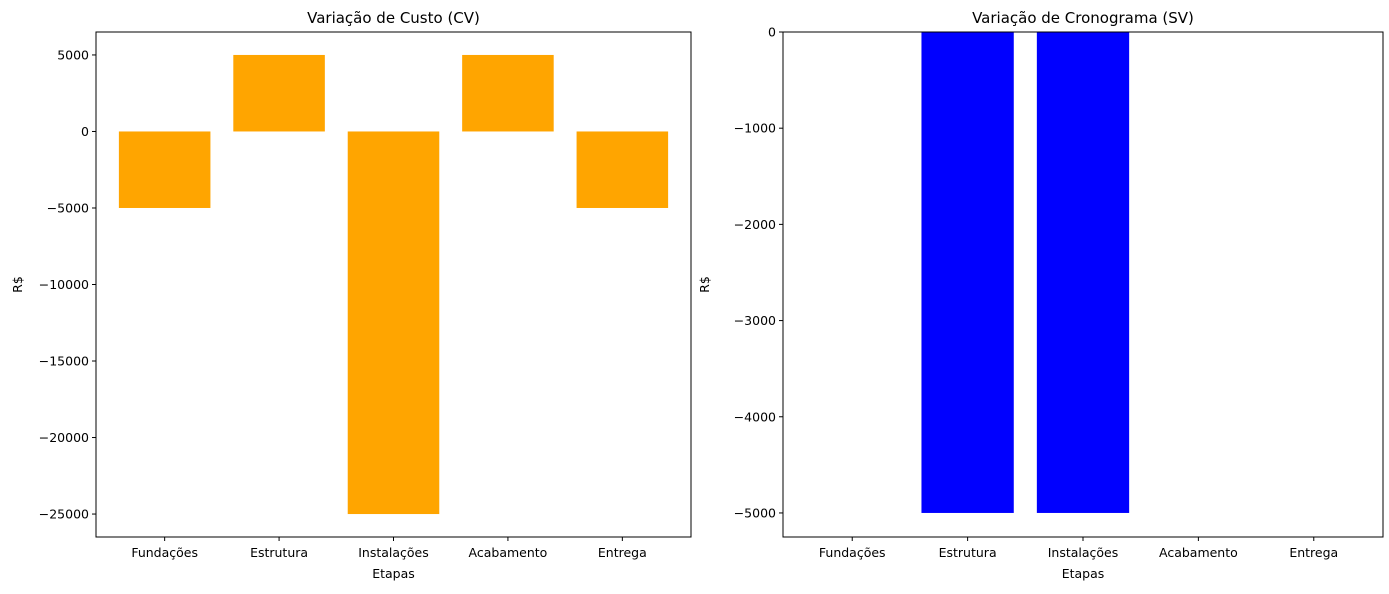  I want to click on y-tick-label: −20000, so click(64, 437).